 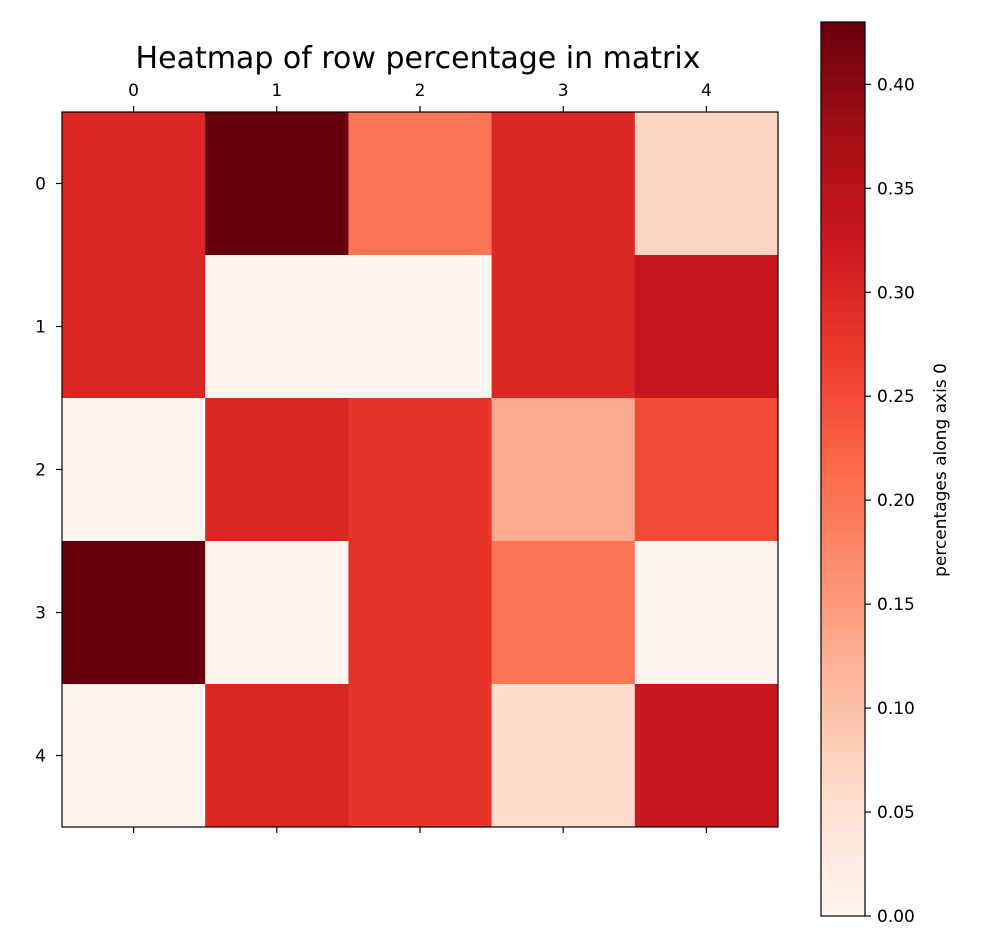 What do you see at coordinates (563, 613) in the screenshot?
I see `heatmap-cell-r3-c3` at bounding box center [563, 613].